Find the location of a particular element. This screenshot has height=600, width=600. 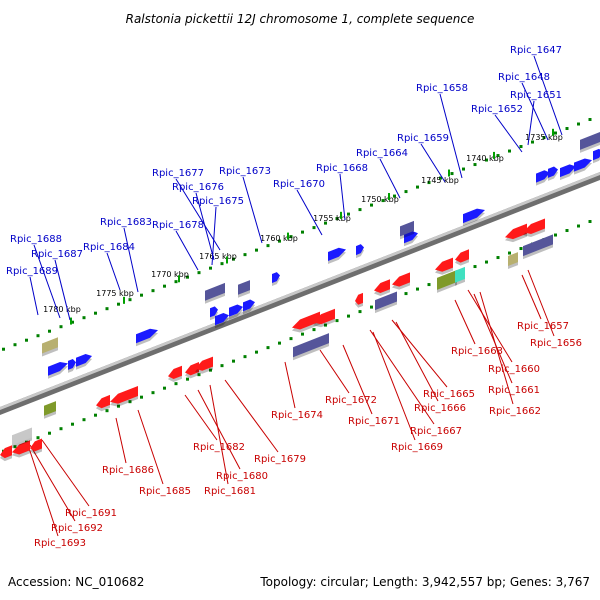

gene-label: Rpic_1657 is located at coordinates (543, 326).